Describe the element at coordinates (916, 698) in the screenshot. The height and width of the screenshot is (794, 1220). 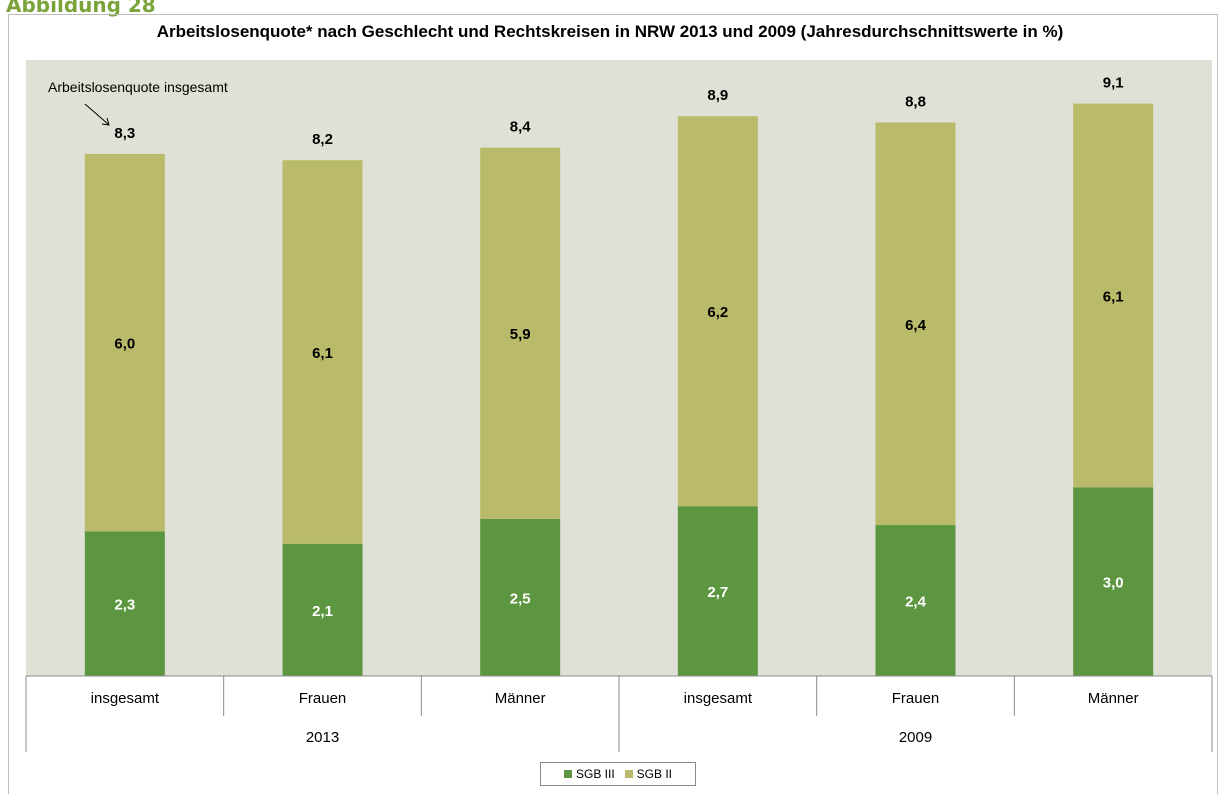
I see `category-label-4: Frauen` at that location.